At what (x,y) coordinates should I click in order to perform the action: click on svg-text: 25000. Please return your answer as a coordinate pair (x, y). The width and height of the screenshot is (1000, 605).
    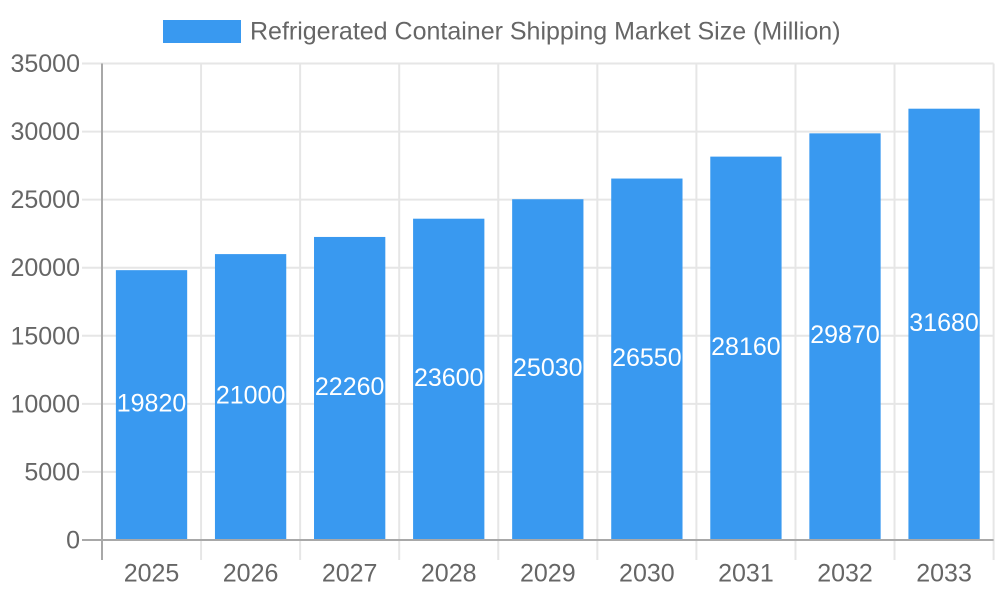
    Looking at the image, I should click on (45, 200).